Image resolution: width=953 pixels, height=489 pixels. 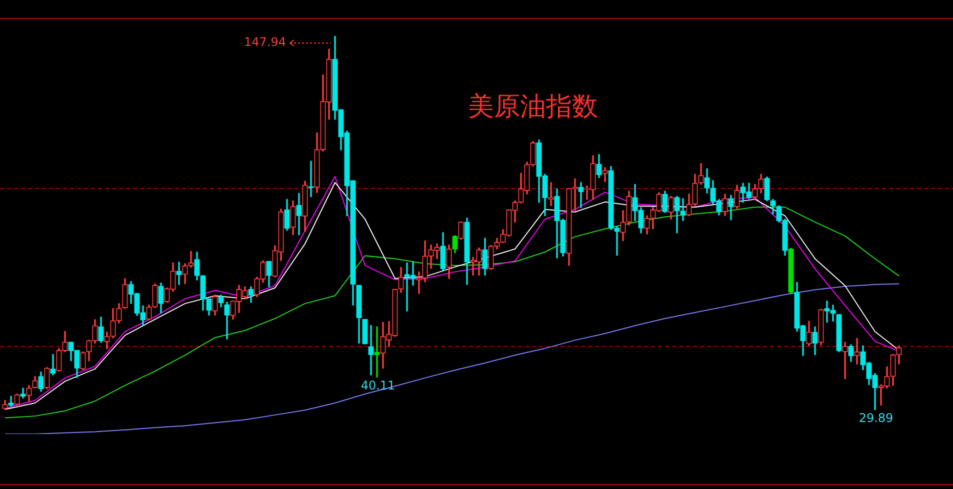 What do you see at coordinates (876, 417) in the screenshot?
I see `annotation: 29.89` at bounding box center [876, 417].